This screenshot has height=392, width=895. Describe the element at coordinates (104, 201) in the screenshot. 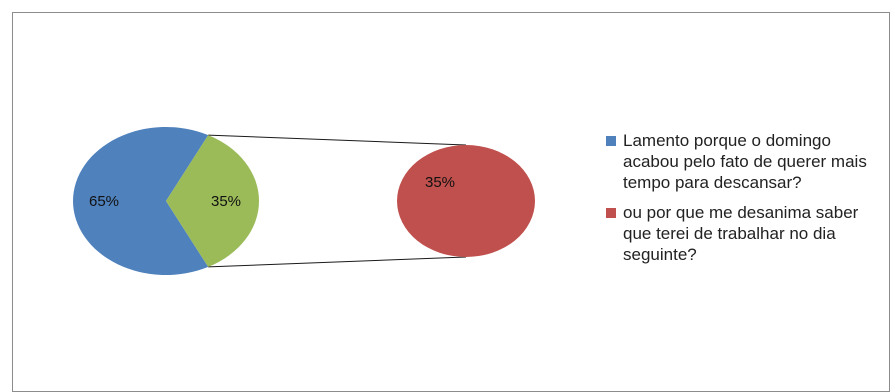

I see `data-label-1: 65%` at that location.